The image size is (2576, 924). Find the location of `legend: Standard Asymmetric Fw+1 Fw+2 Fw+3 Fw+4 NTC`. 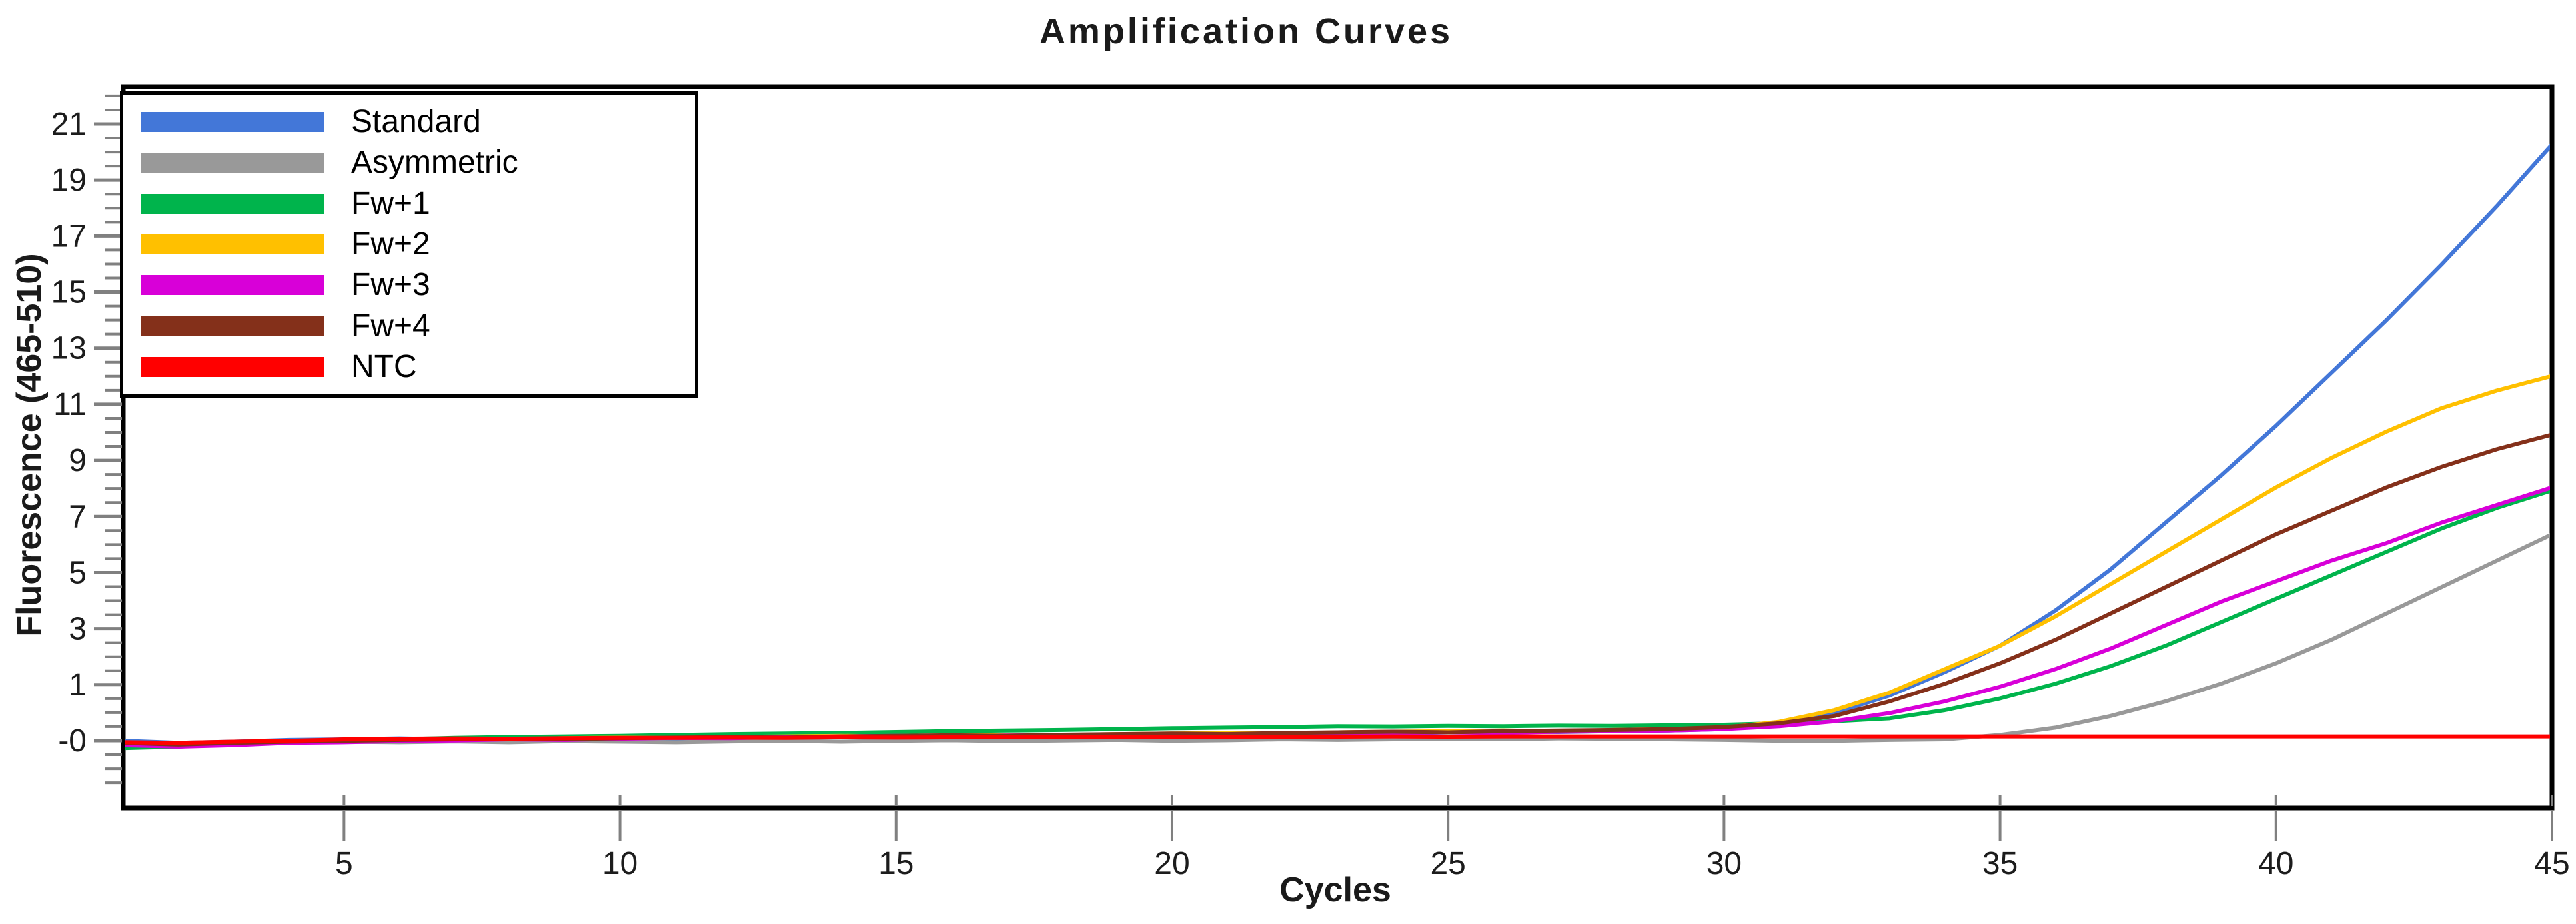

legend: Standard Asymmetric Fw+1 Fw+2 Fw+3 Fw+4 NTC is located at coordinates (409, 244).